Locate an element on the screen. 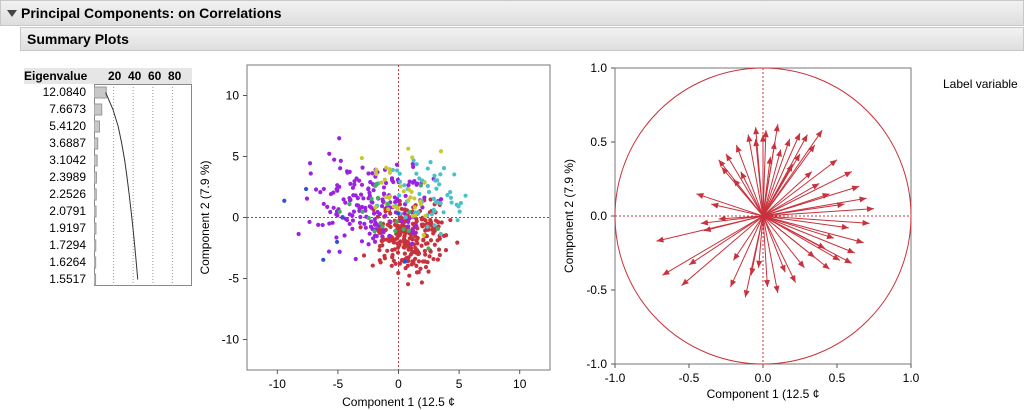 Image resolution: width=1024 pixels, height=410 pixels. eigenvalue-2: 7.6673 is located at coordinates (67, 109).